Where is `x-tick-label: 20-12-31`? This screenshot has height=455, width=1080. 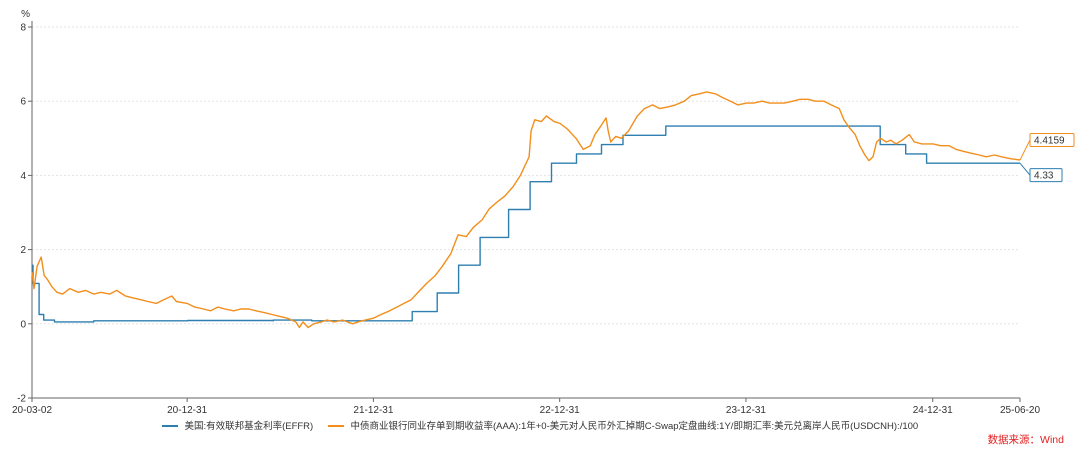 x-tick-label: 20-12-31 is located at coordinates (187, 410).